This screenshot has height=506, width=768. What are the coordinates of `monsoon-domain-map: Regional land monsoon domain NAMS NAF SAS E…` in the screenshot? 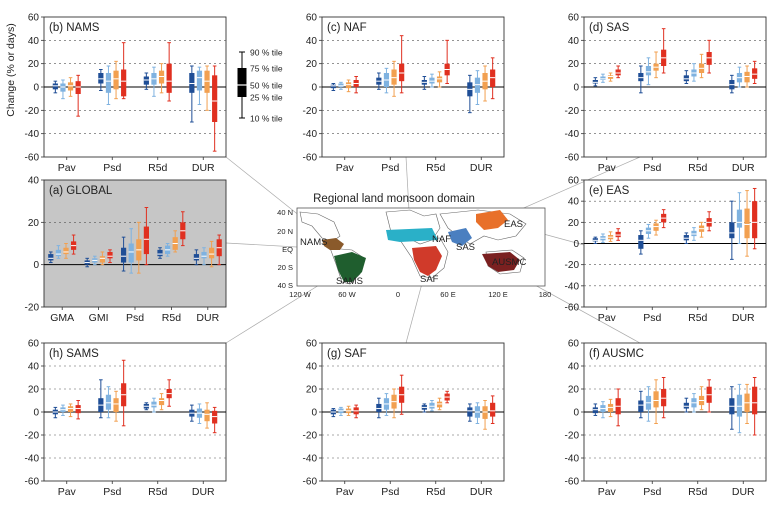 It's located at (414, 246).